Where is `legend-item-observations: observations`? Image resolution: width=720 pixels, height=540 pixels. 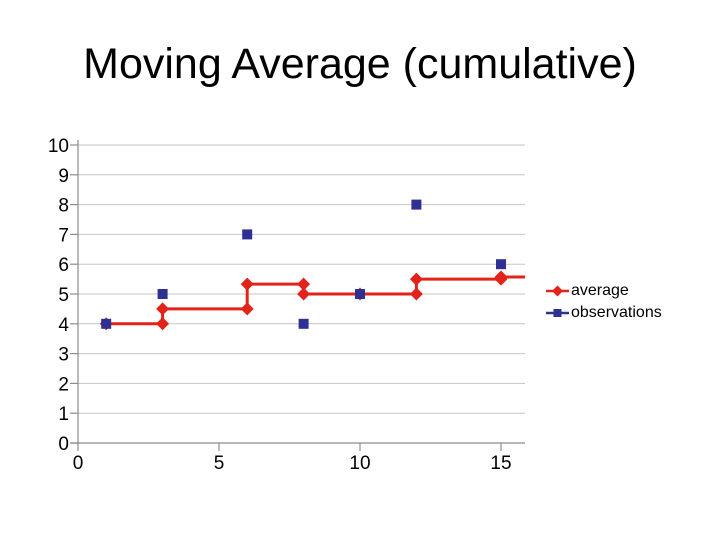
legend-item-observations: observations is located at coordinates (603, 312).